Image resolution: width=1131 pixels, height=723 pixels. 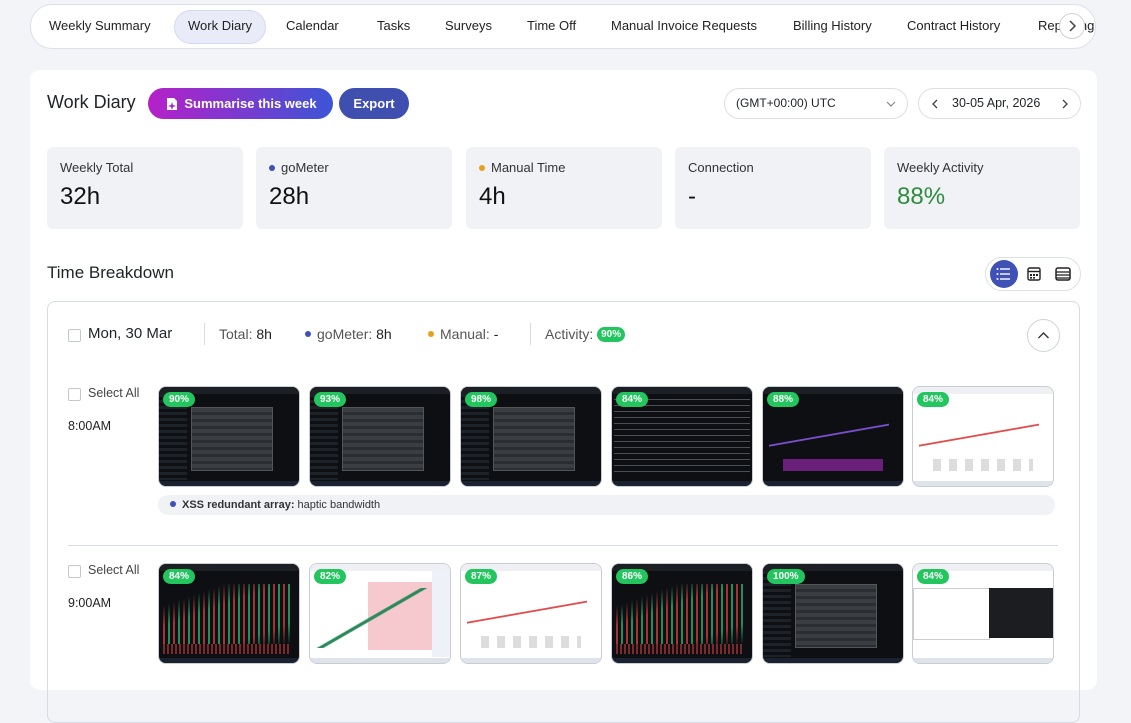 I want to click on tab: Manual Invoice Requests, so click(x=684, y=25).